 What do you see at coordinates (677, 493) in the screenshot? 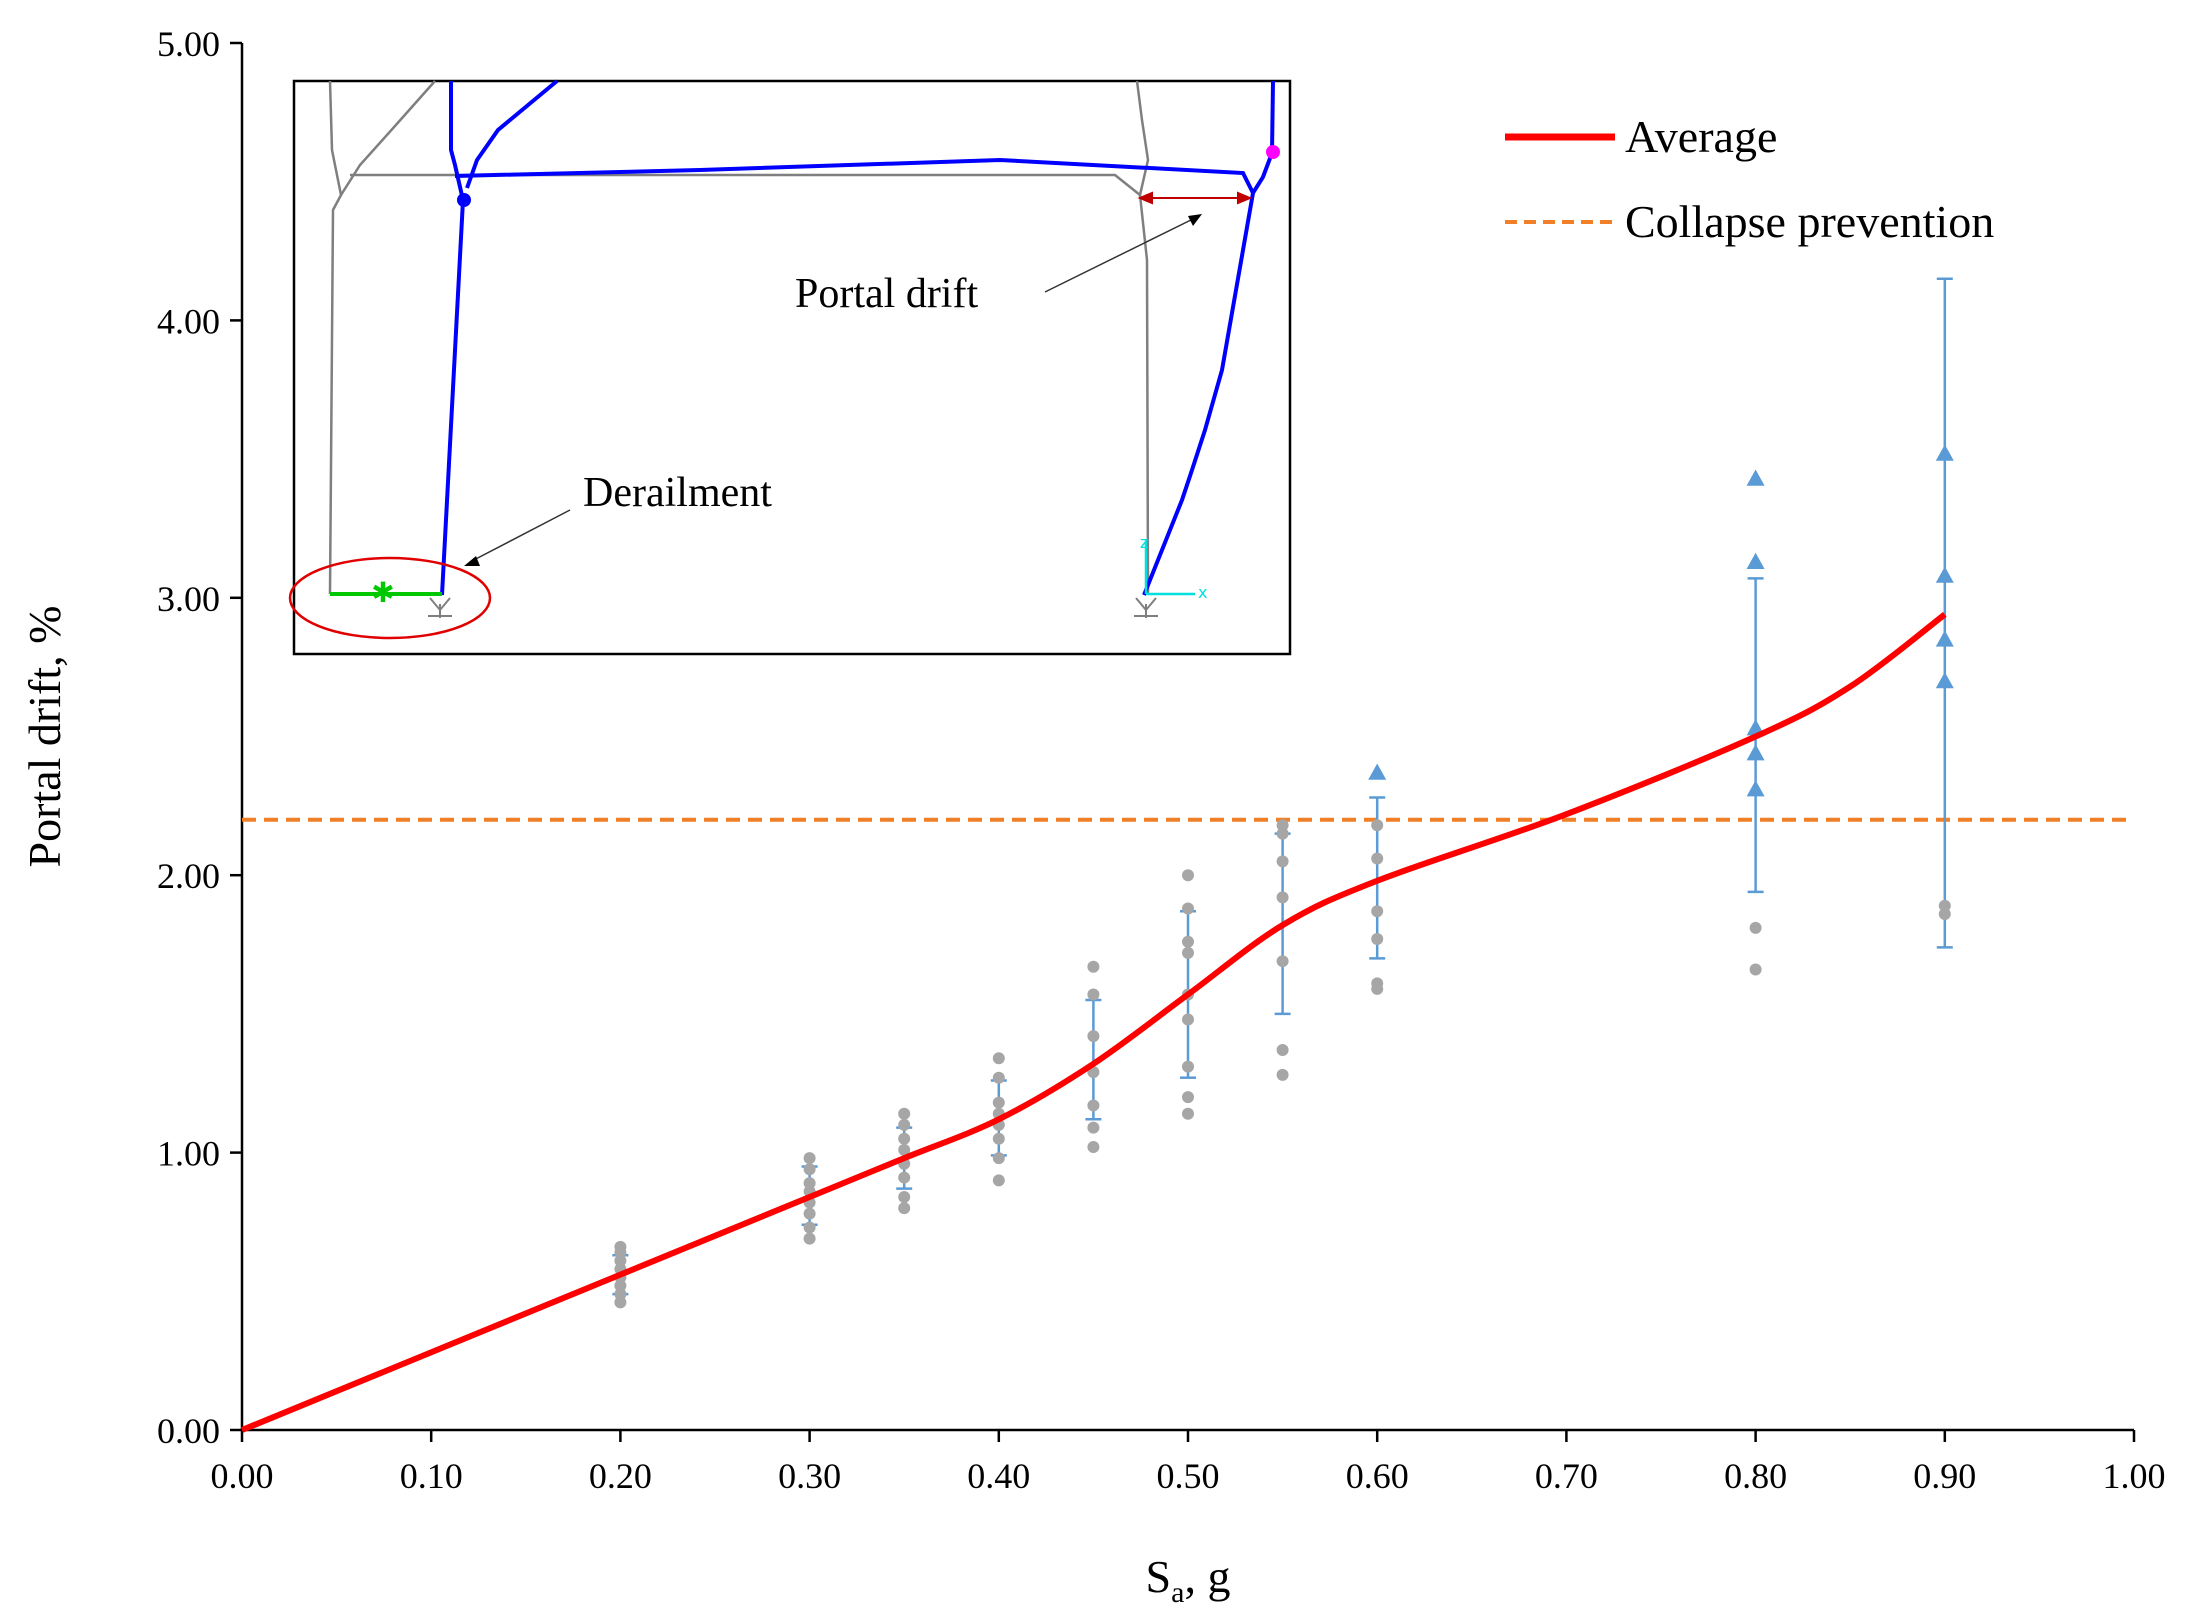
I see `derailment-annotation: Derailment` at bounding box center [677, 493].